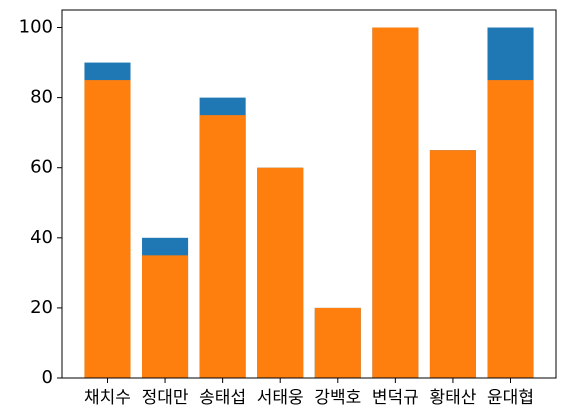 This screenshot has height=420, width=568. What do you see at coordinates (165, 398) in the screenshot?
I see `x-tick-label: 정대만` at bounding box center [165, 398].